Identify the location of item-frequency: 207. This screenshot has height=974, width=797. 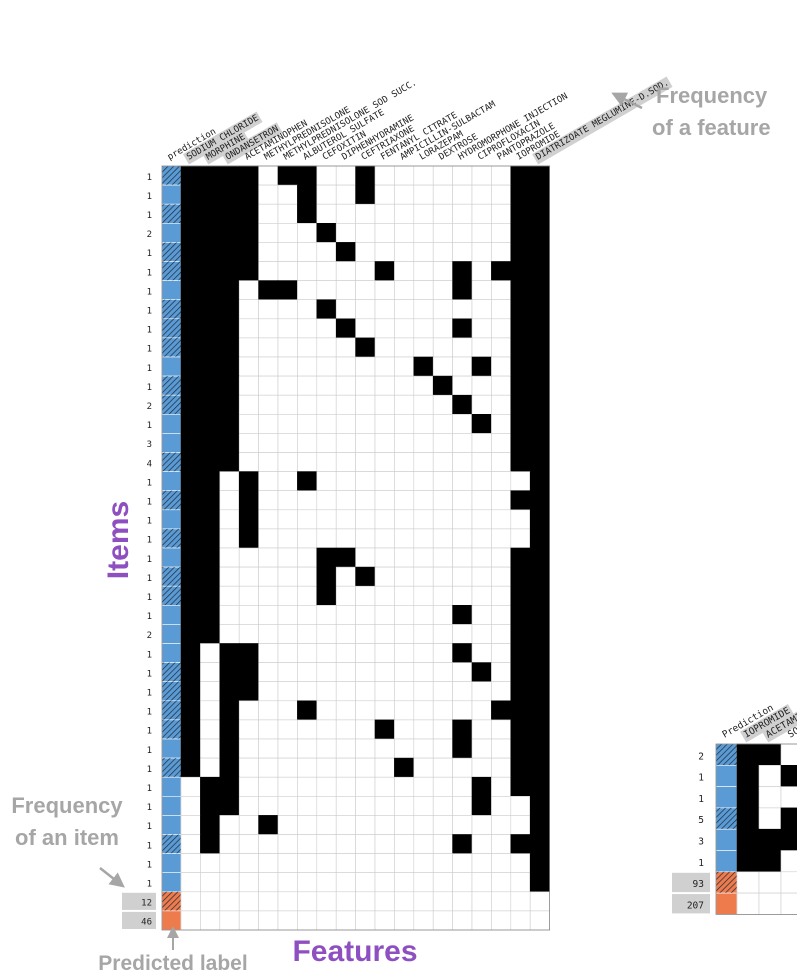
(695, 905).